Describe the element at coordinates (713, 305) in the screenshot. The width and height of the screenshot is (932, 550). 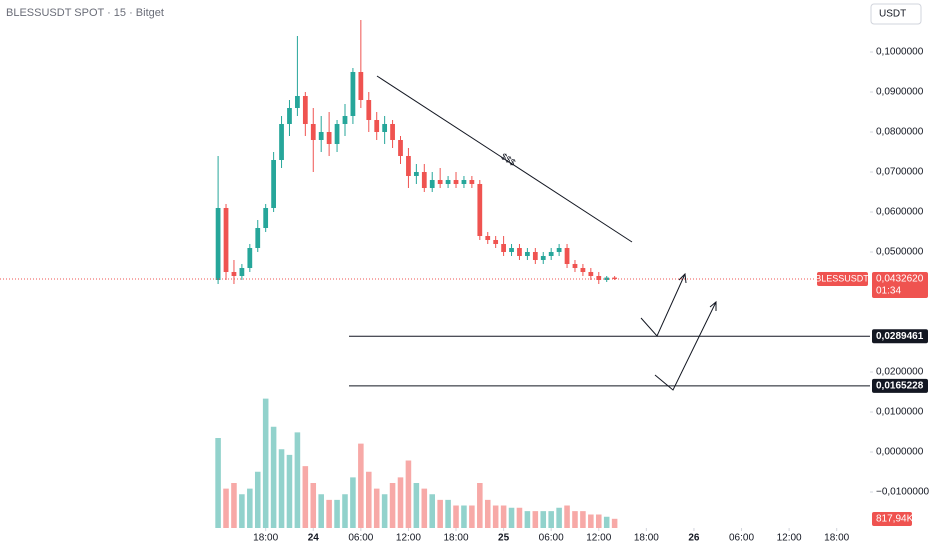
I see `arrow-head` at that location.